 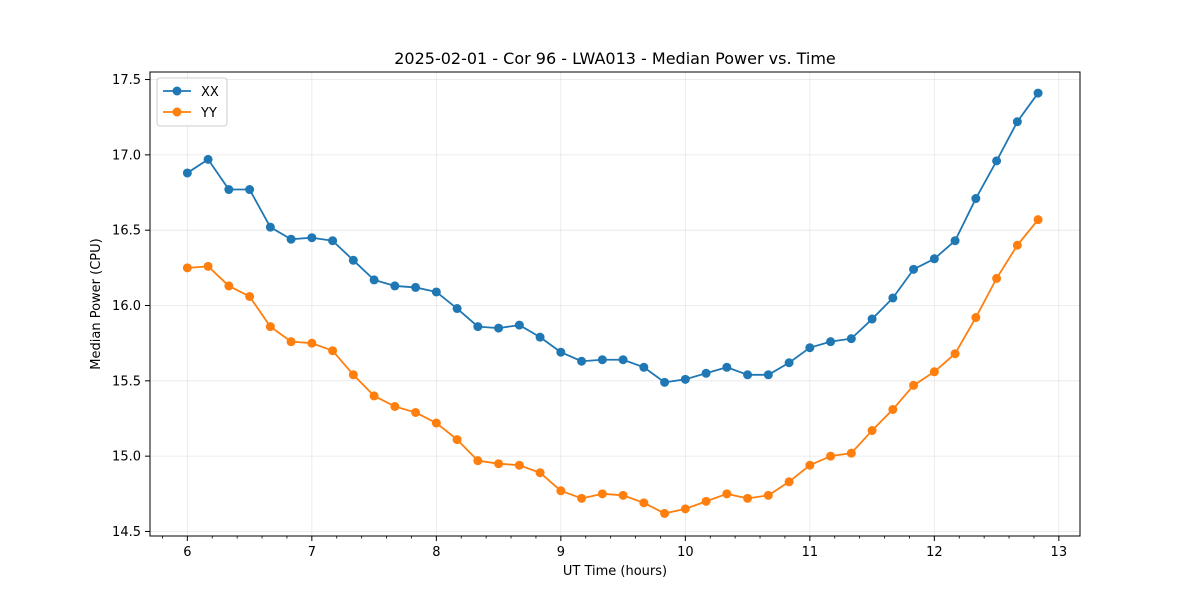 I want to click on y-tick-label: 15.0, so click(x=126, y=457).